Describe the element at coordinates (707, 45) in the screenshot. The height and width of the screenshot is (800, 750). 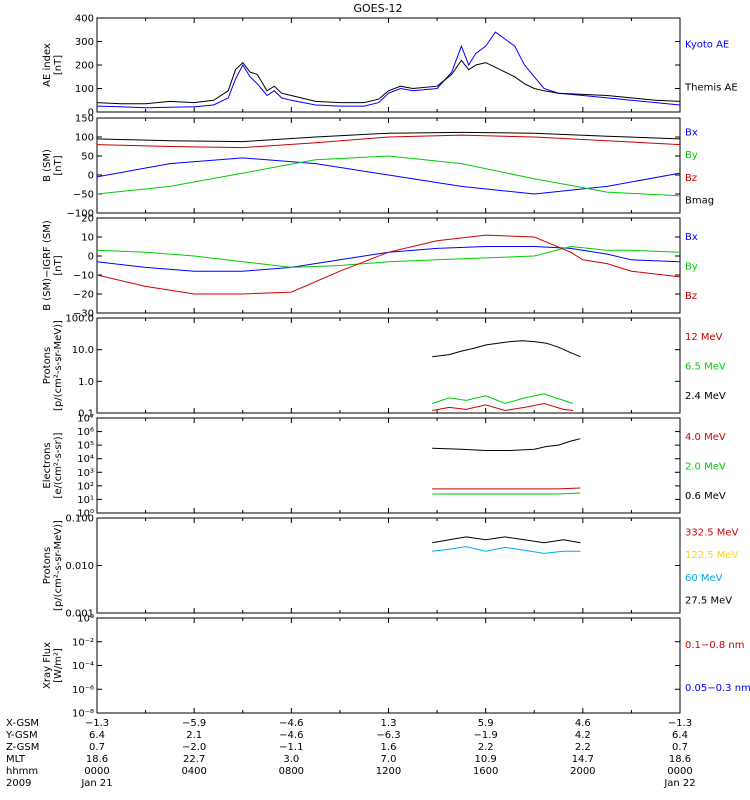
I see `legend-kyoto-ae: Kyoto AE` at that location.